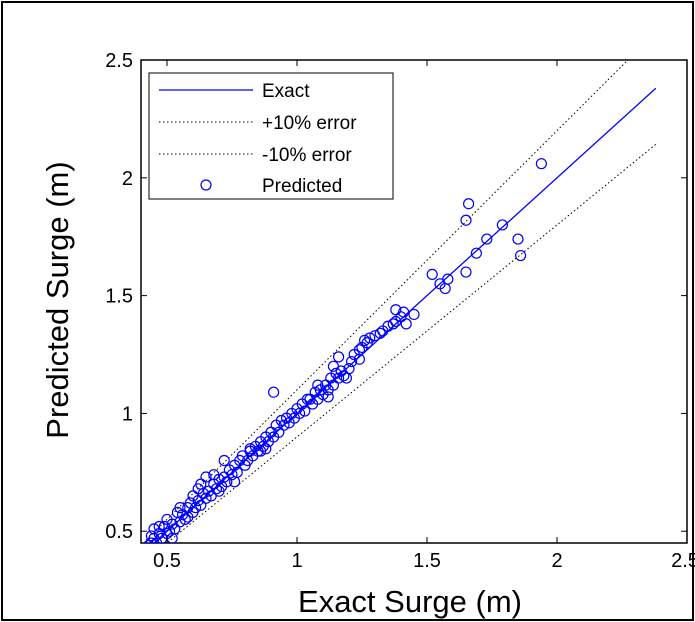  I want to click on x-tick-label: 0.5, so click(167, 561).